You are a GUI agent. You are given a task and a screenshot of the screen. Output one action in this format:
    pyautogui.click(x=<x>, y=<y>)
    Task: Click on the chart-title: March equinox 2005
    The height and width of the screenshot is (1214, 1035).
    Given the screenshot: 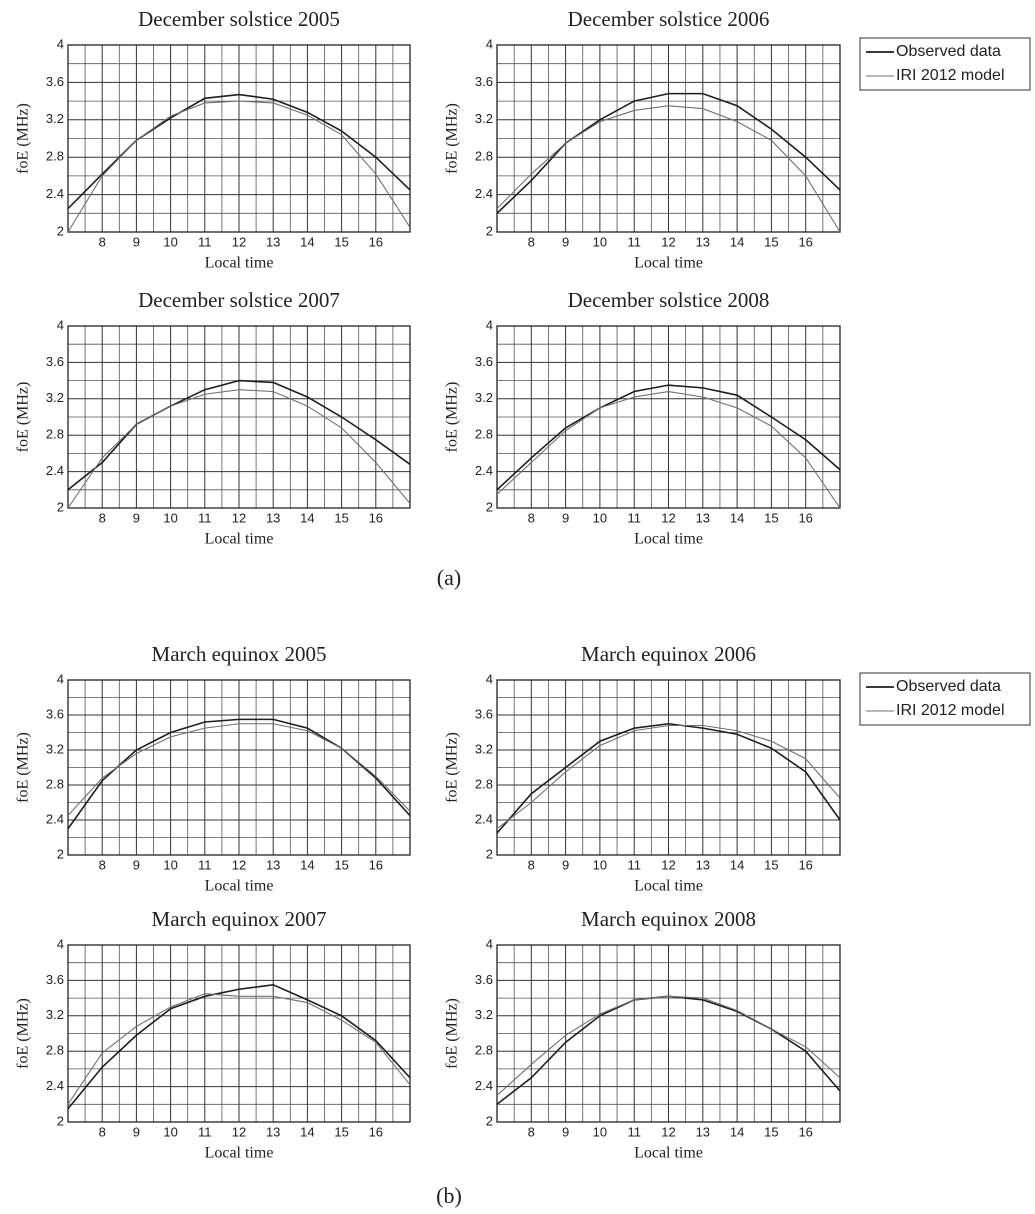 What is the action you would take?
    pyautogui.click(x=239, y=654)
    